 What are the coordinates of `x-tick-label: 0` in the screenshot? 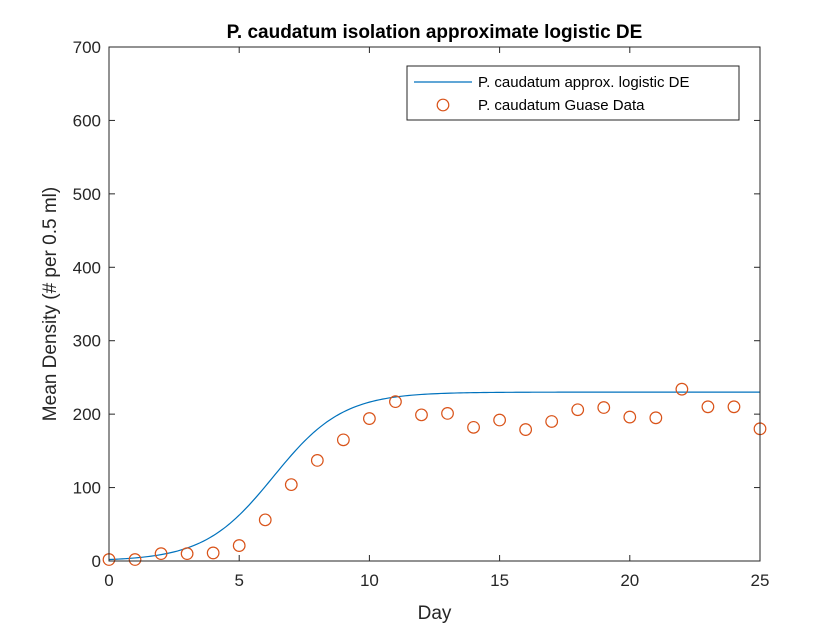 It's located at (108, 580).